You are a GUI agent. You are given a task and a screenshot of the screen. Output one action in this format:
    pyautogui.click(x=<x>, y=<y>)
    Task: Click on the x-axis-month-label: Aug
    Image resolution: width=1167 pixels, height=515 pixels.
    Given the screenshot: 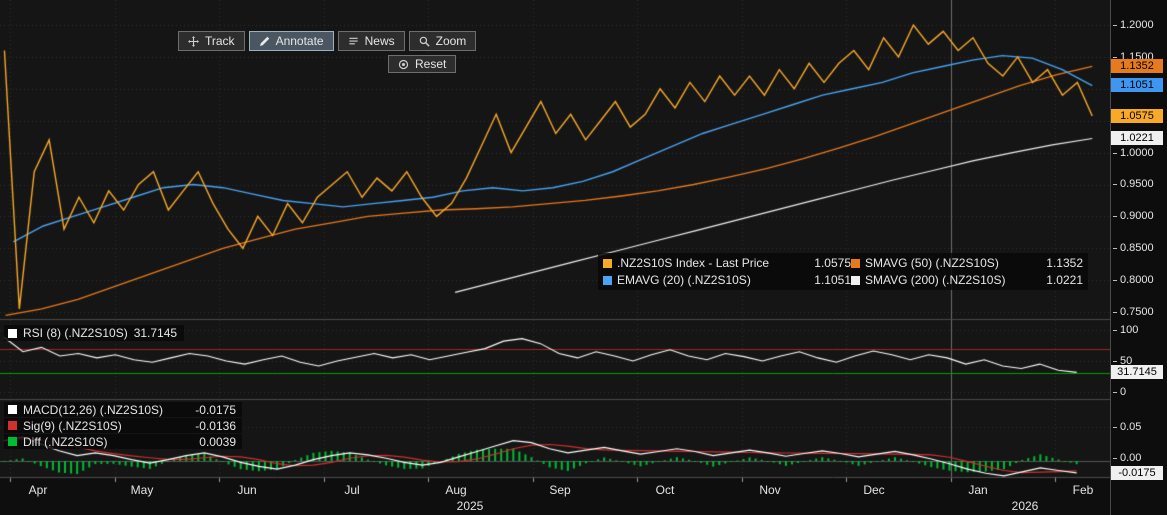 What is the action you would take?
    pyautogui.click(x=456, y=490)
    